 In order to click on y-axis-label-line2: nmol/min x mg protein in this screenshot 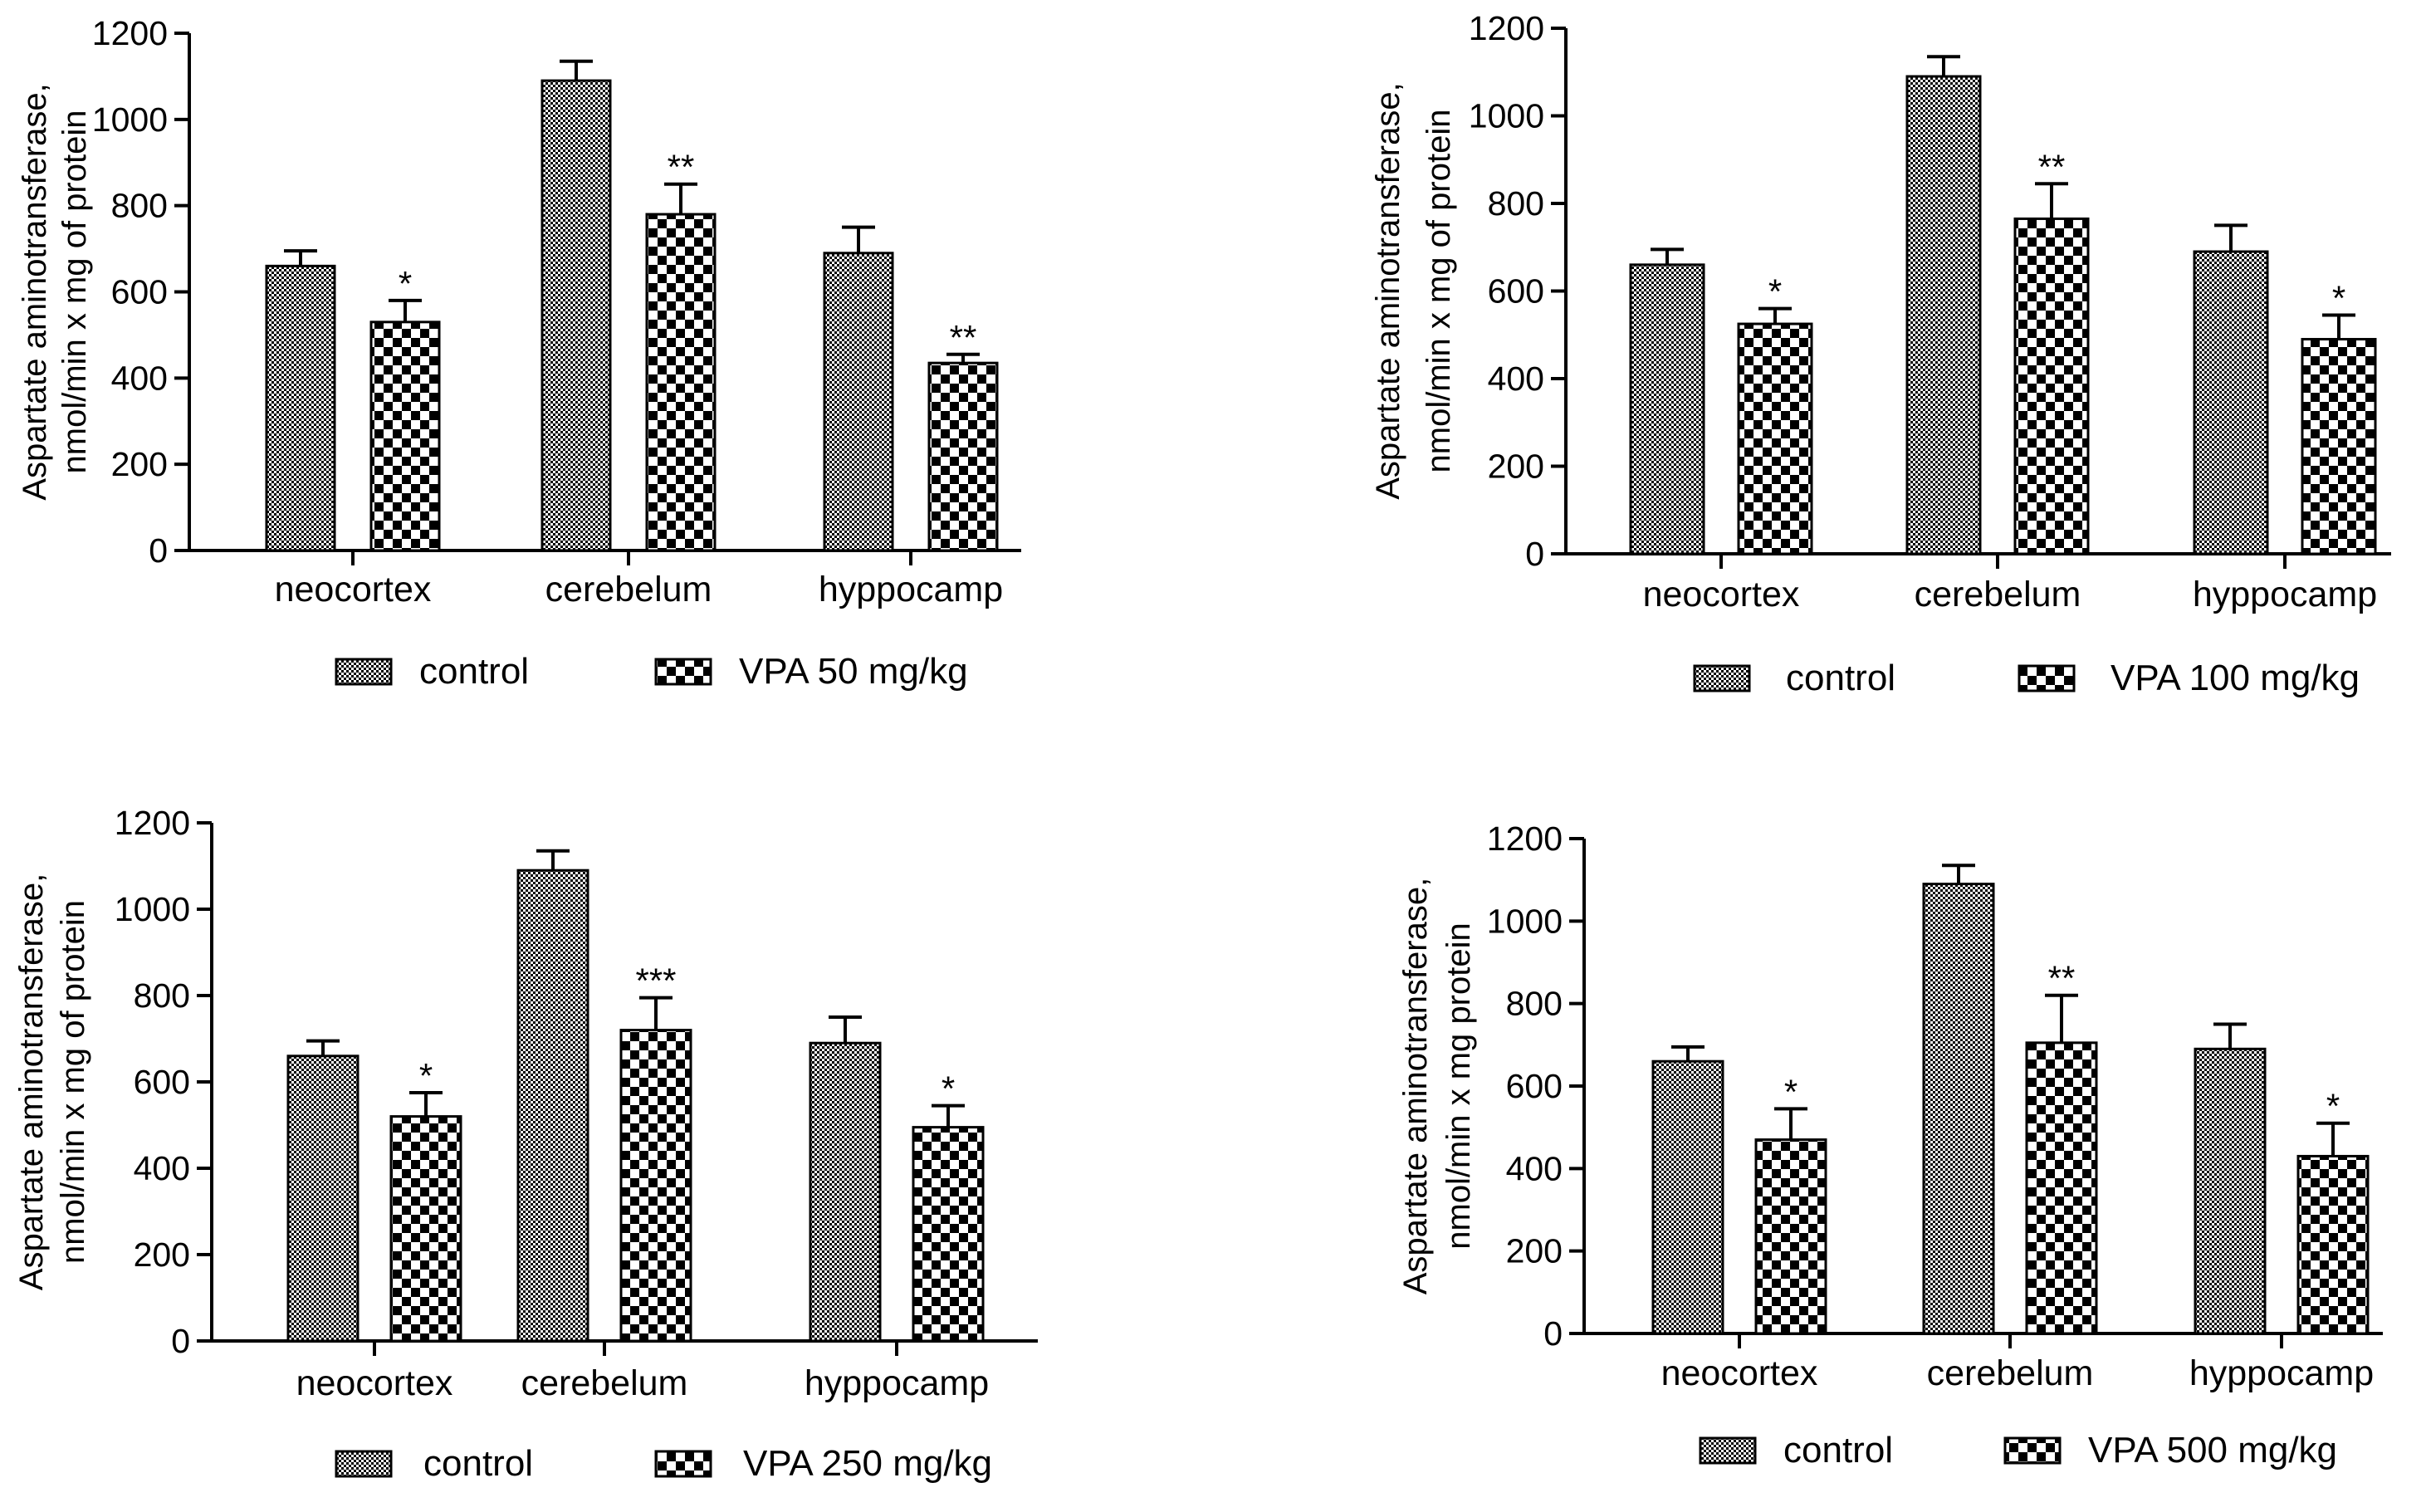, I will do `click(1458, 1085)`.